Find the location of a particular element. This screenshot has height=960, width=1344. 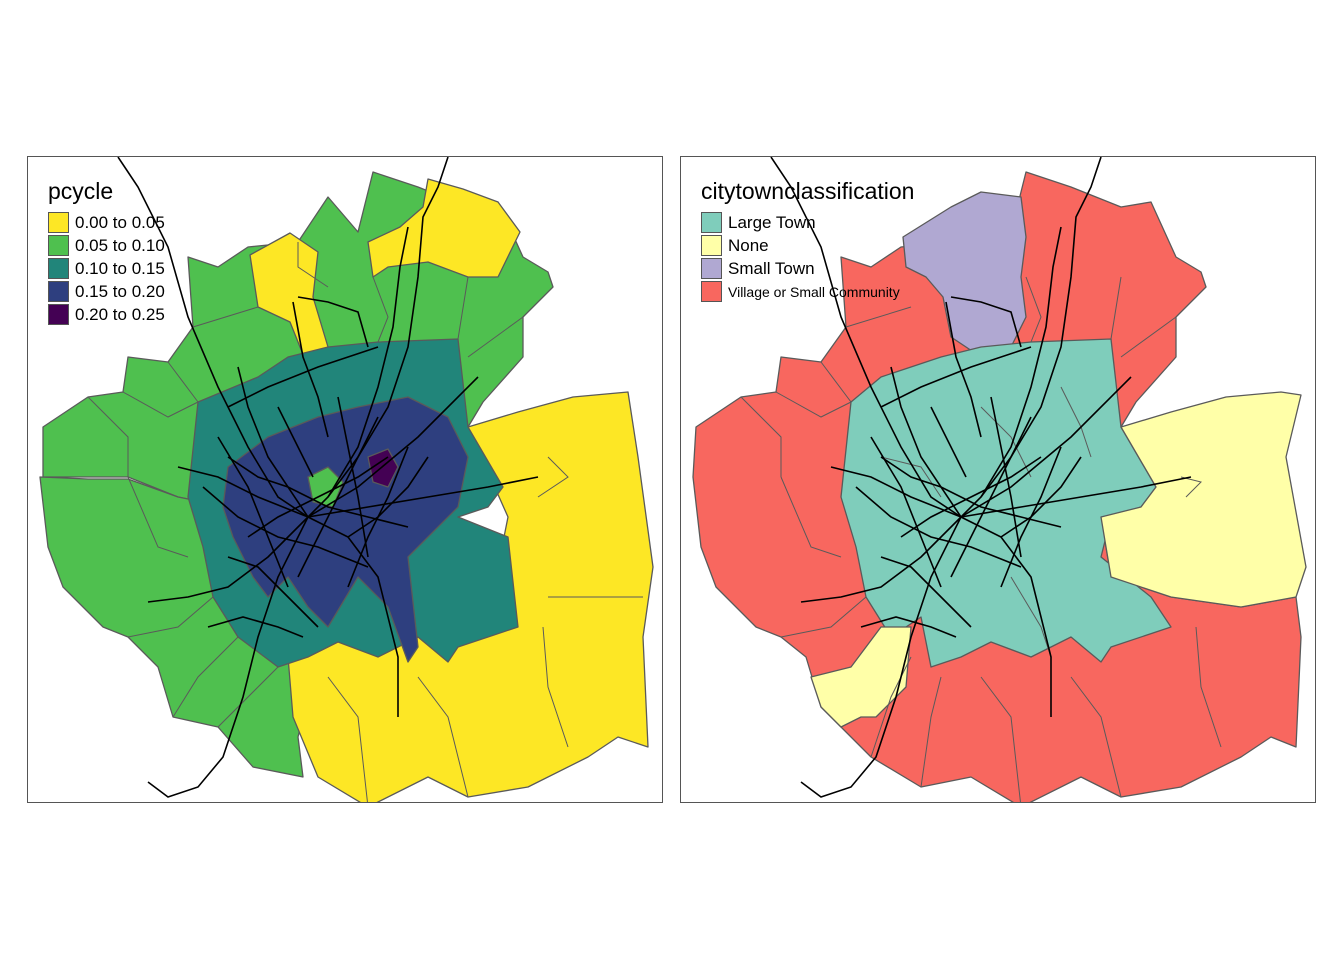

legend-title: pcycle is located at coordinates (81, 191).